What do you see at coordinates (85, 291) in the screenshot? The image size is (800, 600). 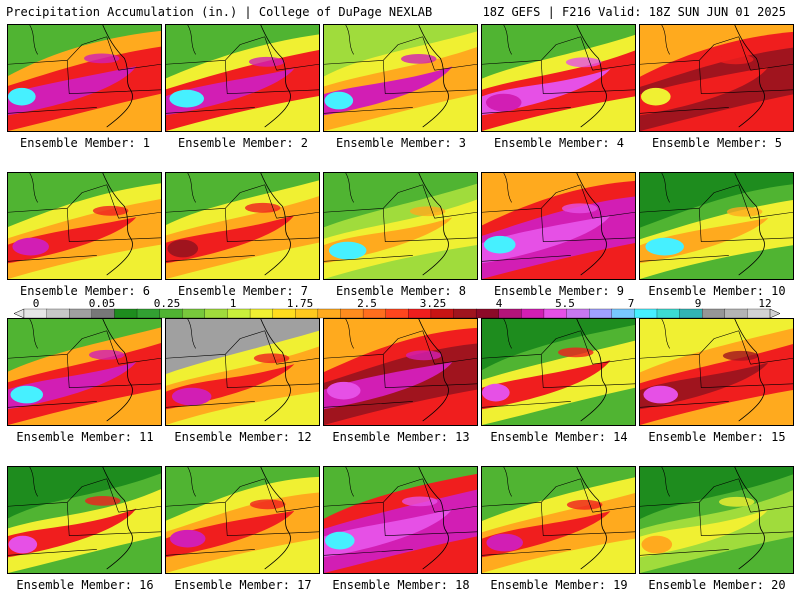 I see `ensemble-member-label: Ensemble Member: 6` at bounding box center [85, 291].